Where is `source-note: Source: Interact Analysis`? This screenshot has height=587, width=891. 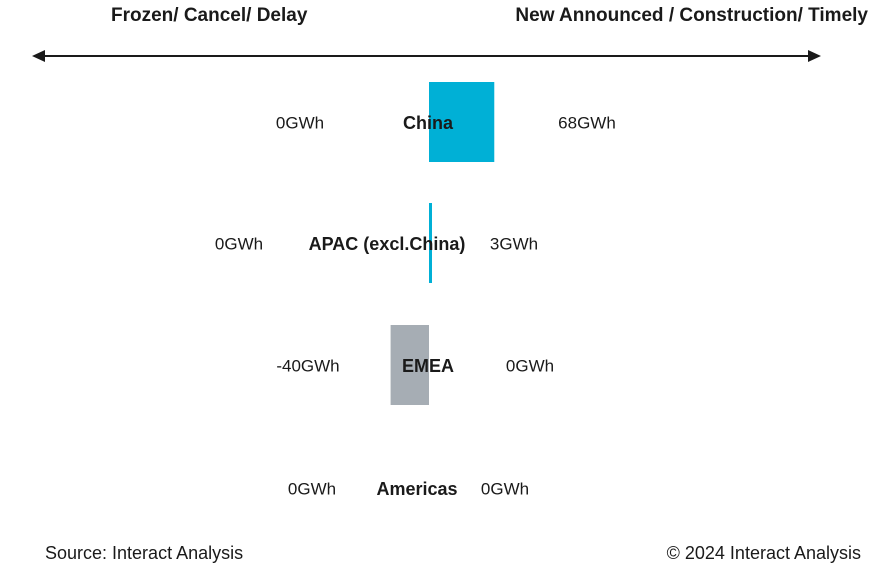
source-note: Source: Interact Analysis is located at coordinates (144, 553).